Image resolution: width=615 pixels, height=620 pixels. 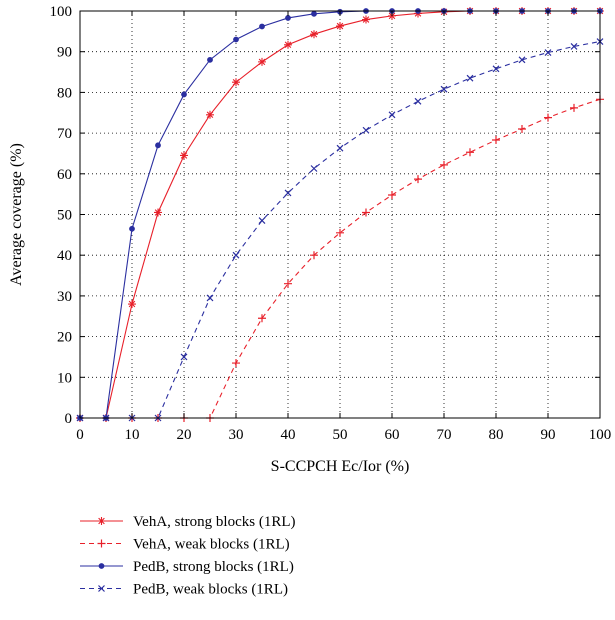 What do you see at coordinates (64, 53) in the screenshot?
I see `y-tick-label: 90` at bounding box center [64, 53].